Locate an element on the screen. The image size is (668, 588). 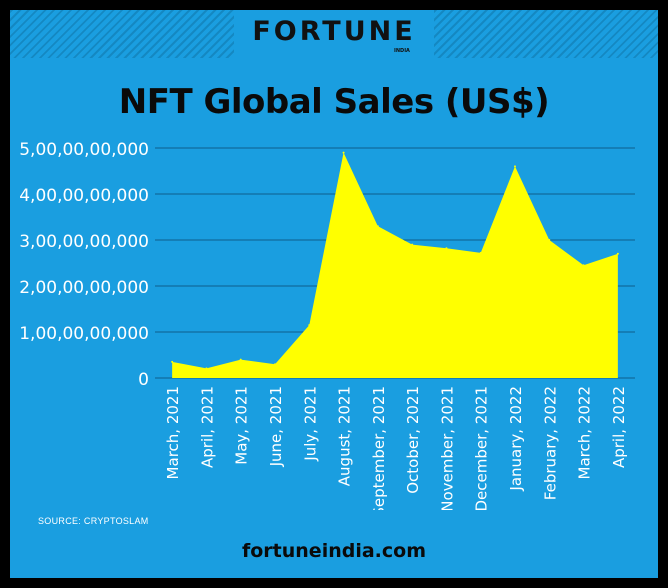
x-tick-label: July, 2021 is located at coordinates (310, 424).